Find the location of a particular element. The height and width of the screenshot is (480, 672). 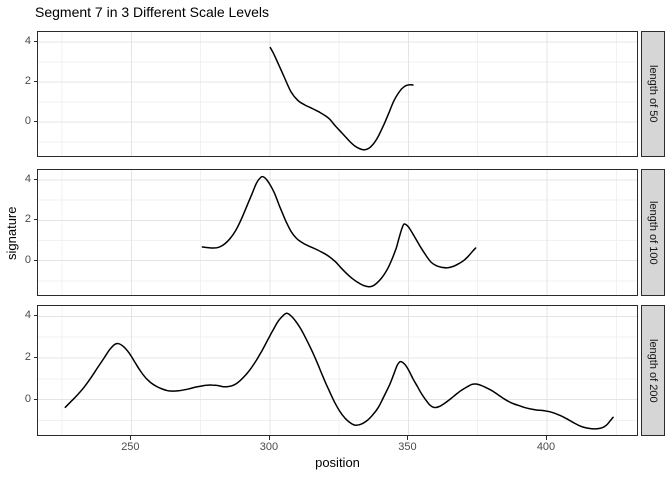

x-tick-label: 250 is located at coordinates (130, 447).